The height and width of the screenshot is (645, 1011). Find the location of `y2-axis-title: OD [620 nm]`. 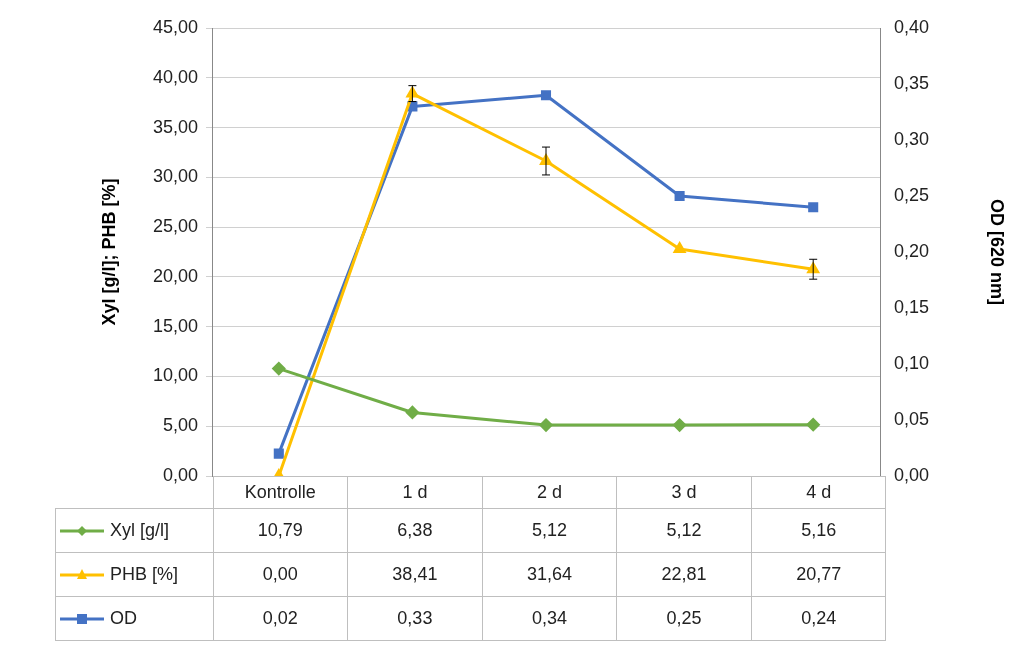

y2-axis-title: OD [620 nm] is located at coordinates (997, 252).